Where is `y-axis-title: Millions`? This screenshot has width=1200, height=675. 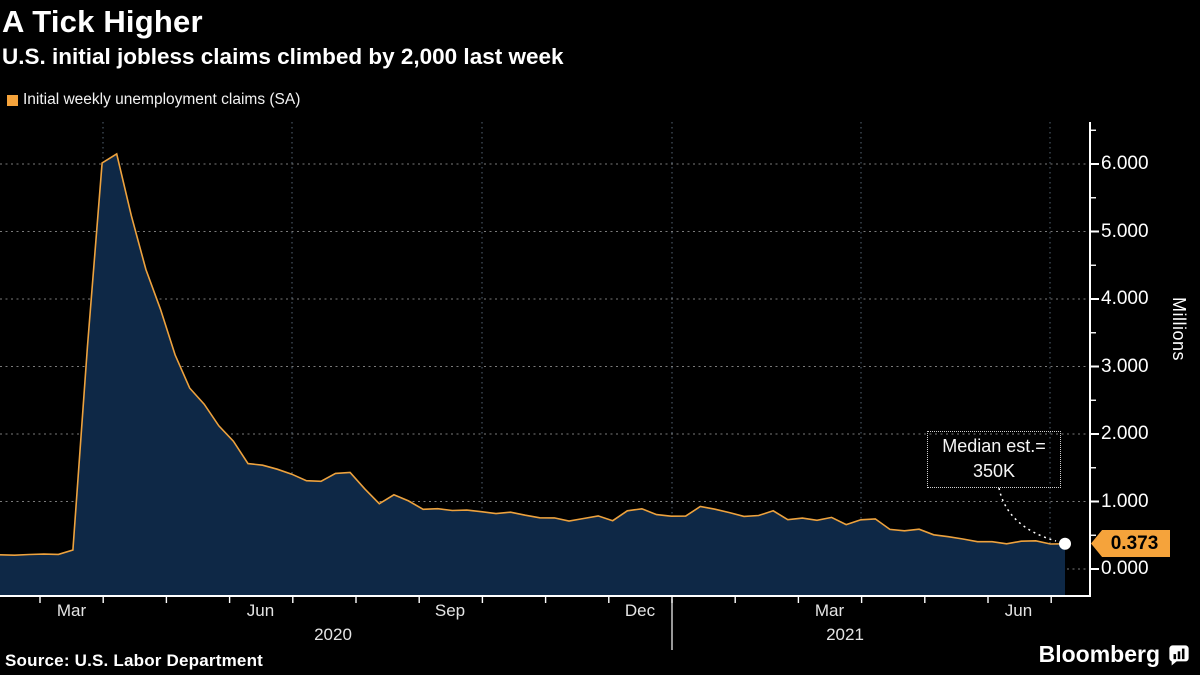 y-axis-title: Millions is located at coordinates (1179, 329).